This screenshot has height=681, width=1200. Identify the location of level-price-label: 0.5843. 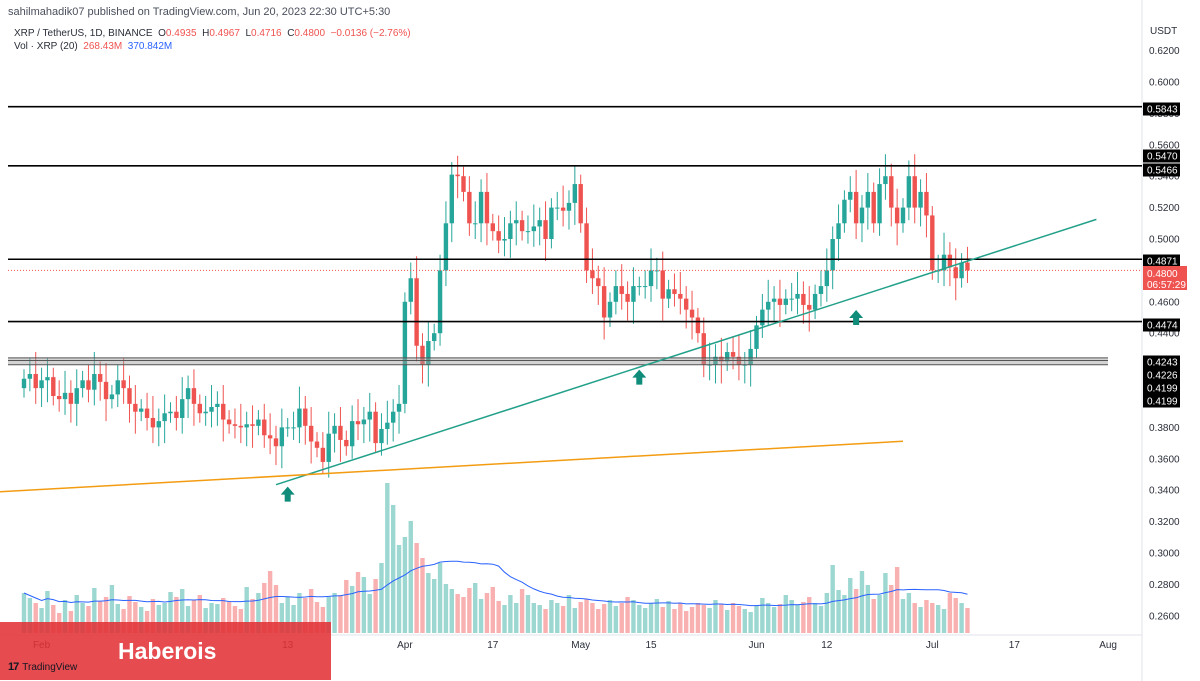
(1162, 110).